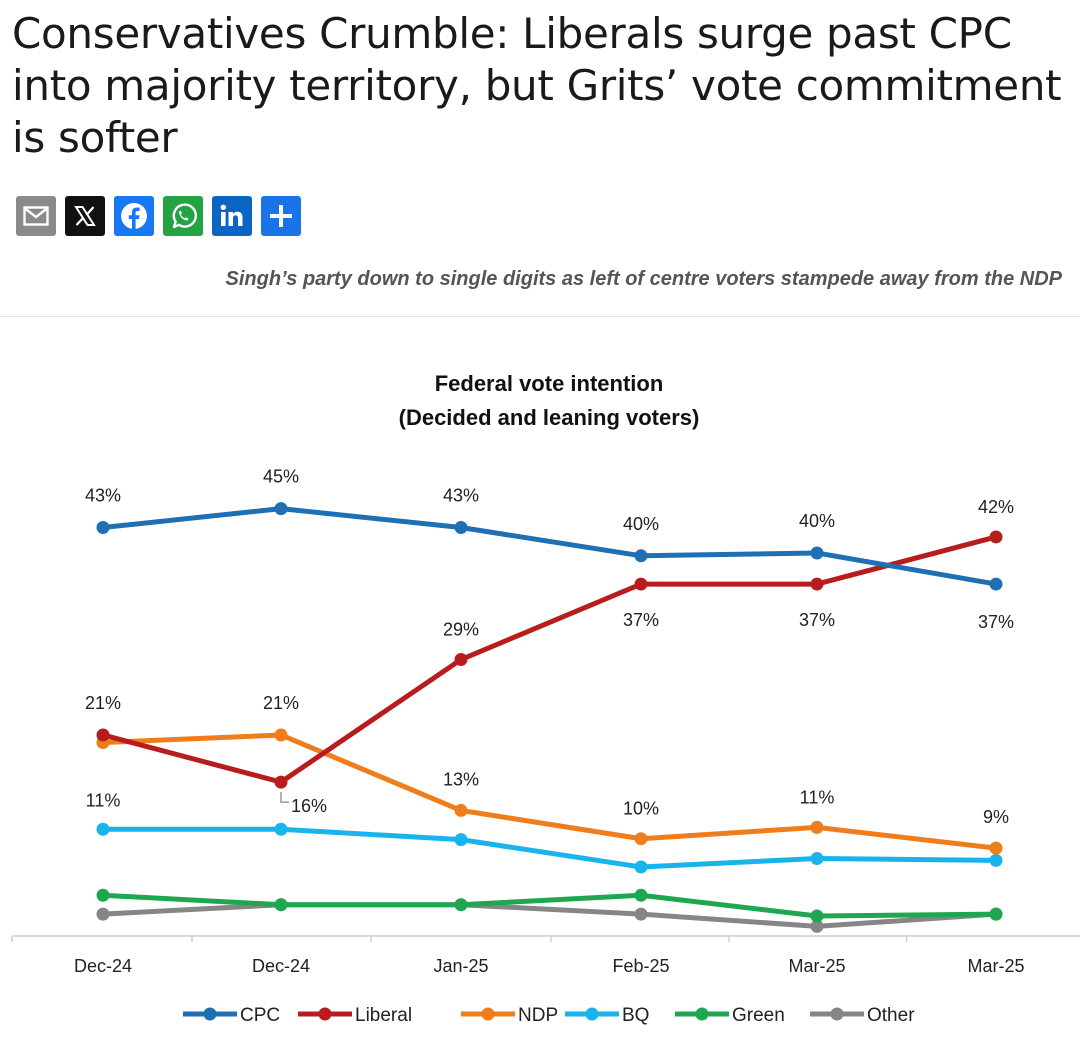 Image resolution: width=1080 pixels, height=1039 pixels. Describe the element at coordinates (309, 806) in the screenshot. I see `data-label-liberal: 16%` at that location.